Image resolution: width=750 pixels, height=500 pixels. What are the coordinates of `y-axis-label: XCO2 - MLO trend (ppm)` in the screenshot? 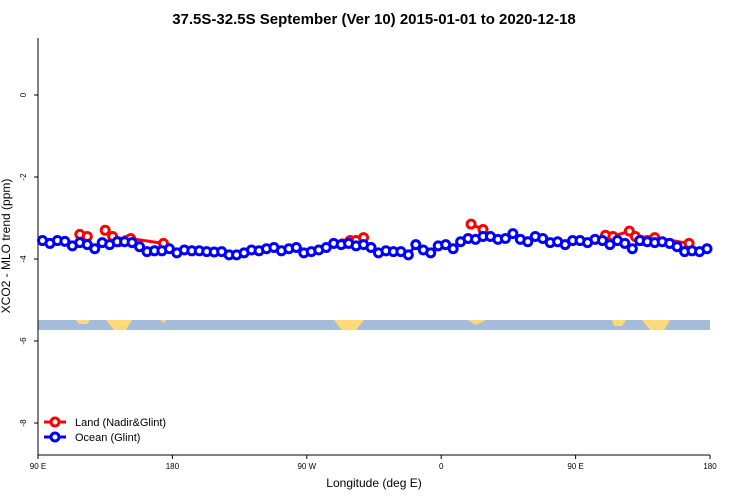 It's located at (6, 246).